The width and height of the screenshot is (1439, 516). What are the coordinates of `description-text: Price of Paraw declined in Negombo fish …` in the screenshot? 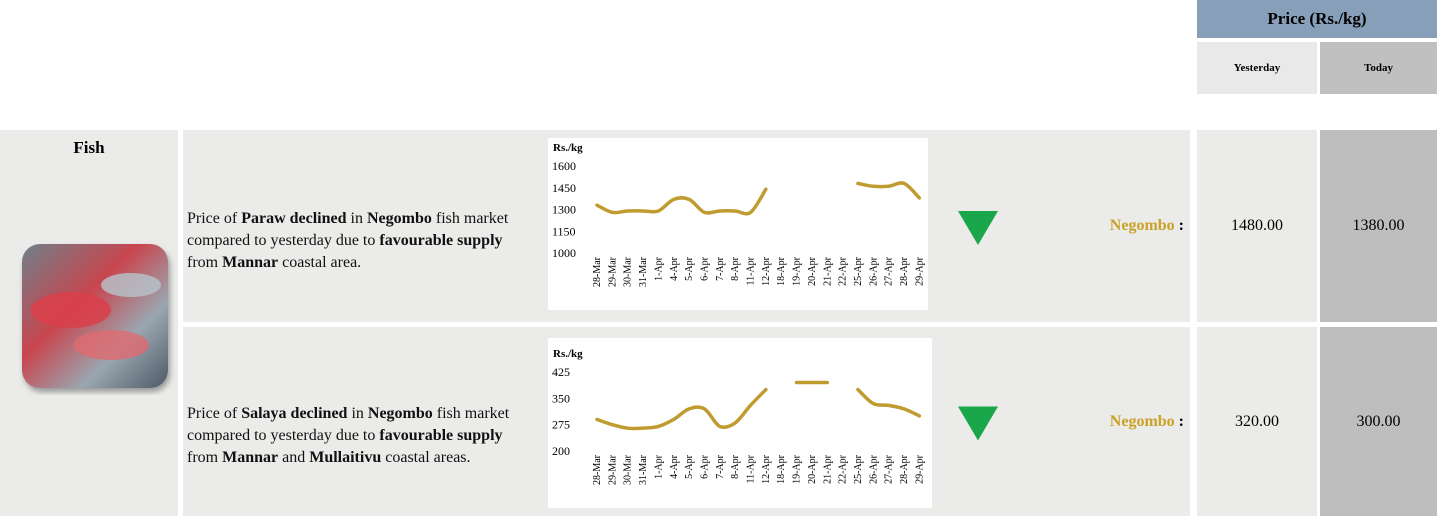 It's located at (362, 241).